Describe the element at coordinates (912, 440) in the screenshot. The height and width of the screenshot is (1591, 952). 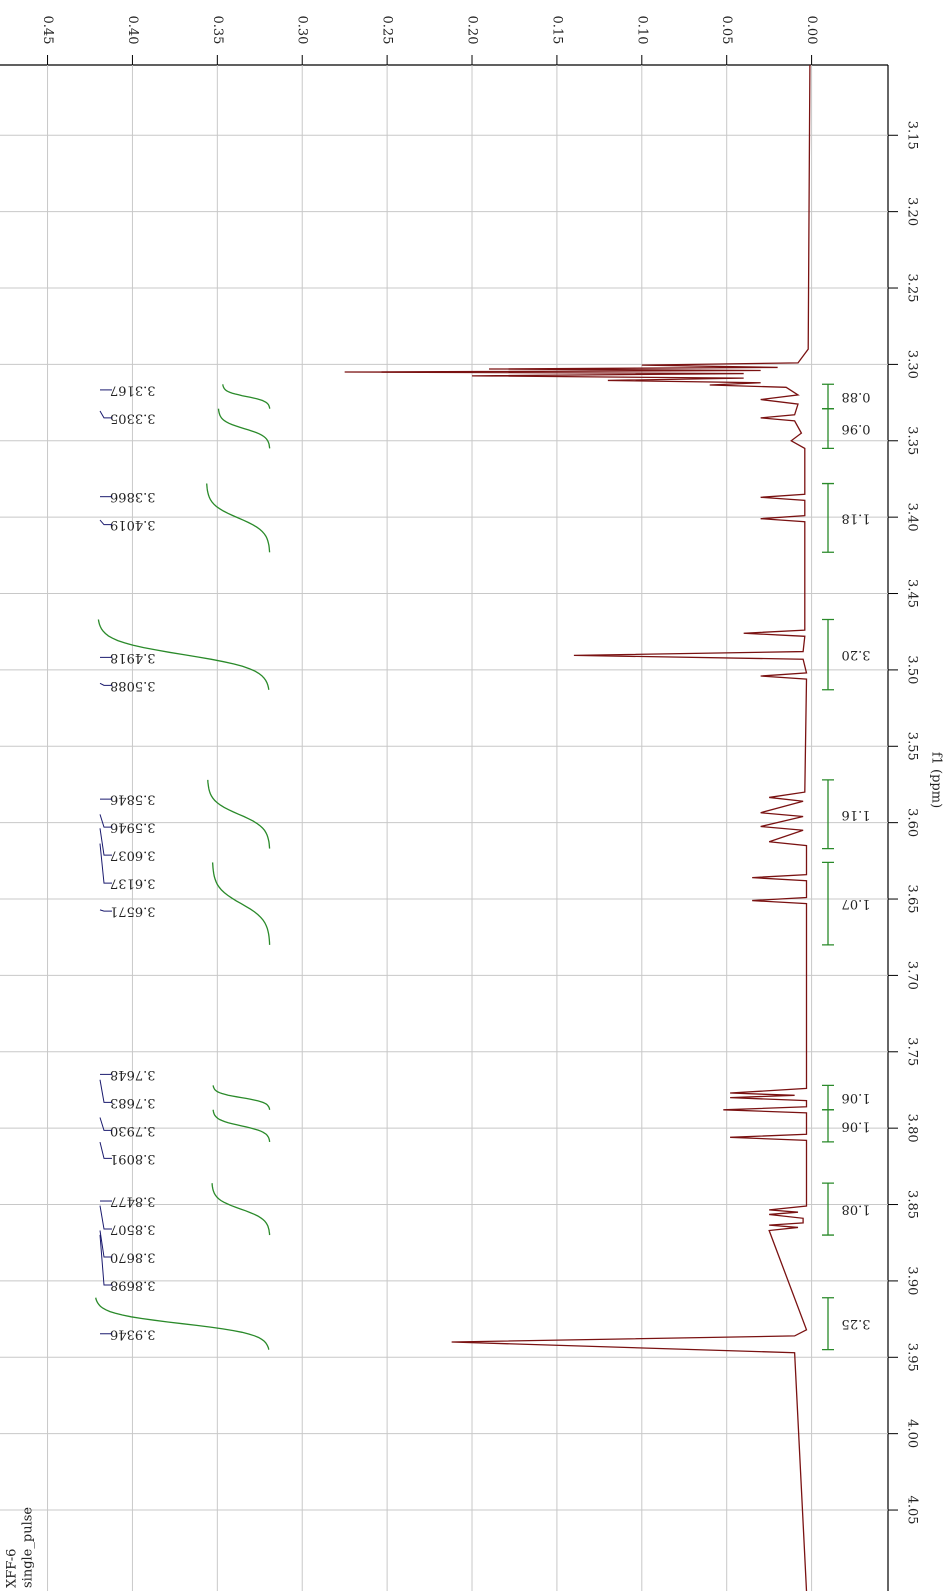
I see `x-tick-label: 3.35` at that location.